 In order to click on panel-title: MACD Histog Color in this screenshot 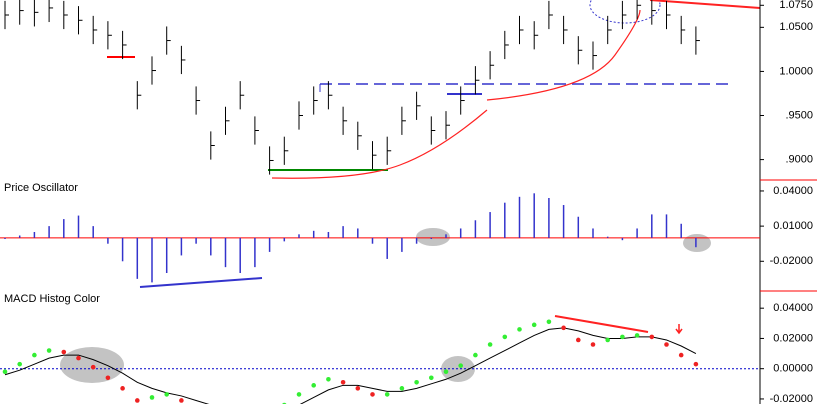, I will do `click(52, 299)`.